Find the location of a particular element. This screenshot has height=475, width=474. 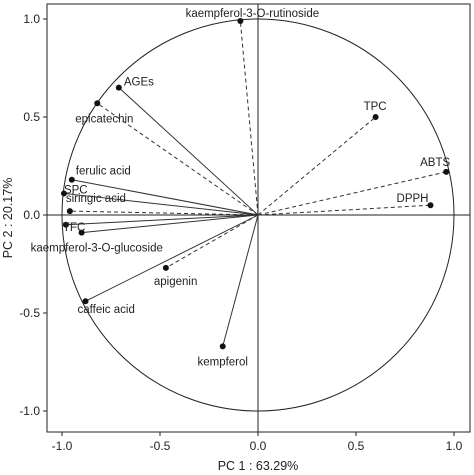

label-epicatechin: epicatechin is located at coordinates (104, 119).